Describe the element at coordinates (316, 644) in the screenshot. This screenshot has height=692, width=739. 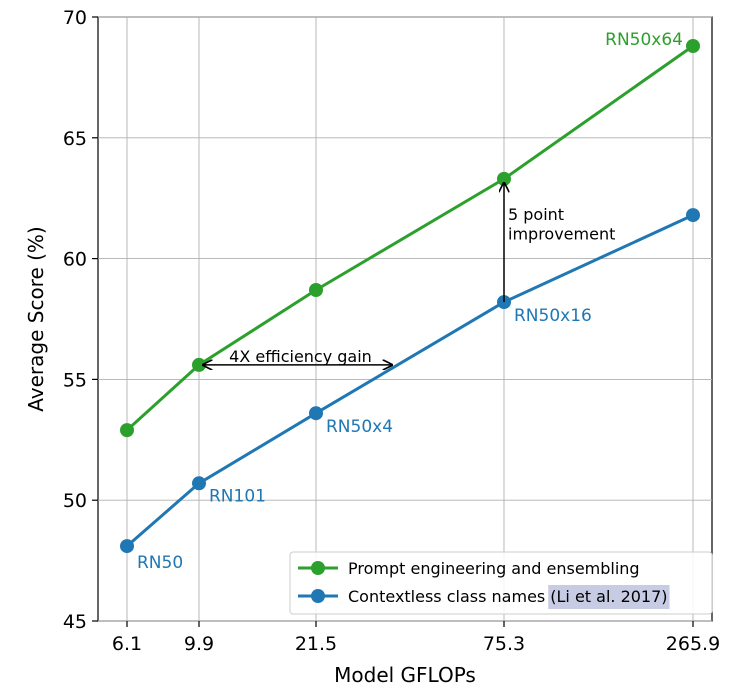
I see `x-tick-label-2: 21.5` at that location.